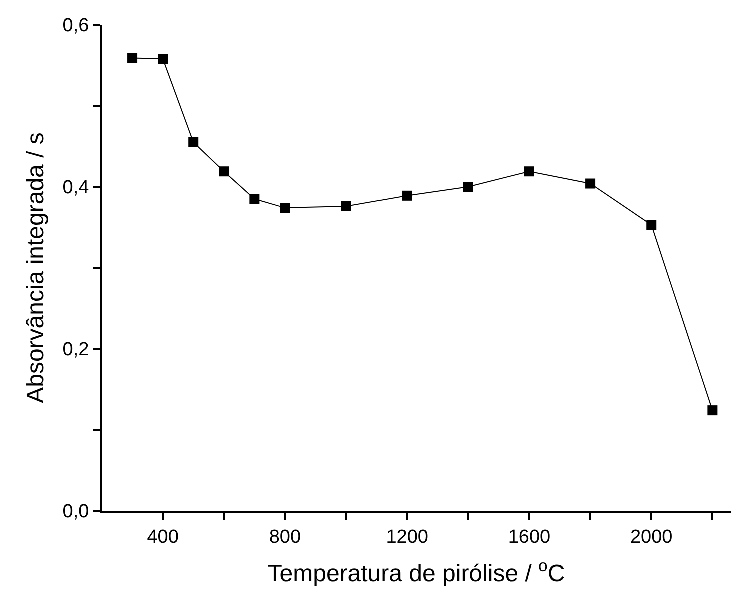 The height and width of the screenshot is (599, 733). Describe the element at coordinates (76, 188) in the screenshot. I see `y-tick-label: 0,4` at that location.